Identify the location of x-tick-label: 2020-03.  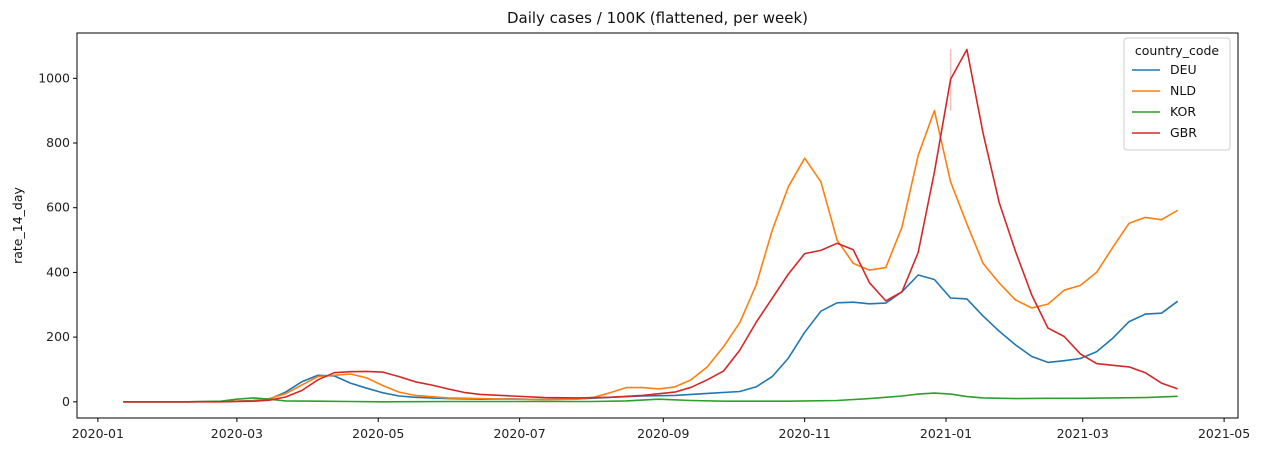
(237, 433).